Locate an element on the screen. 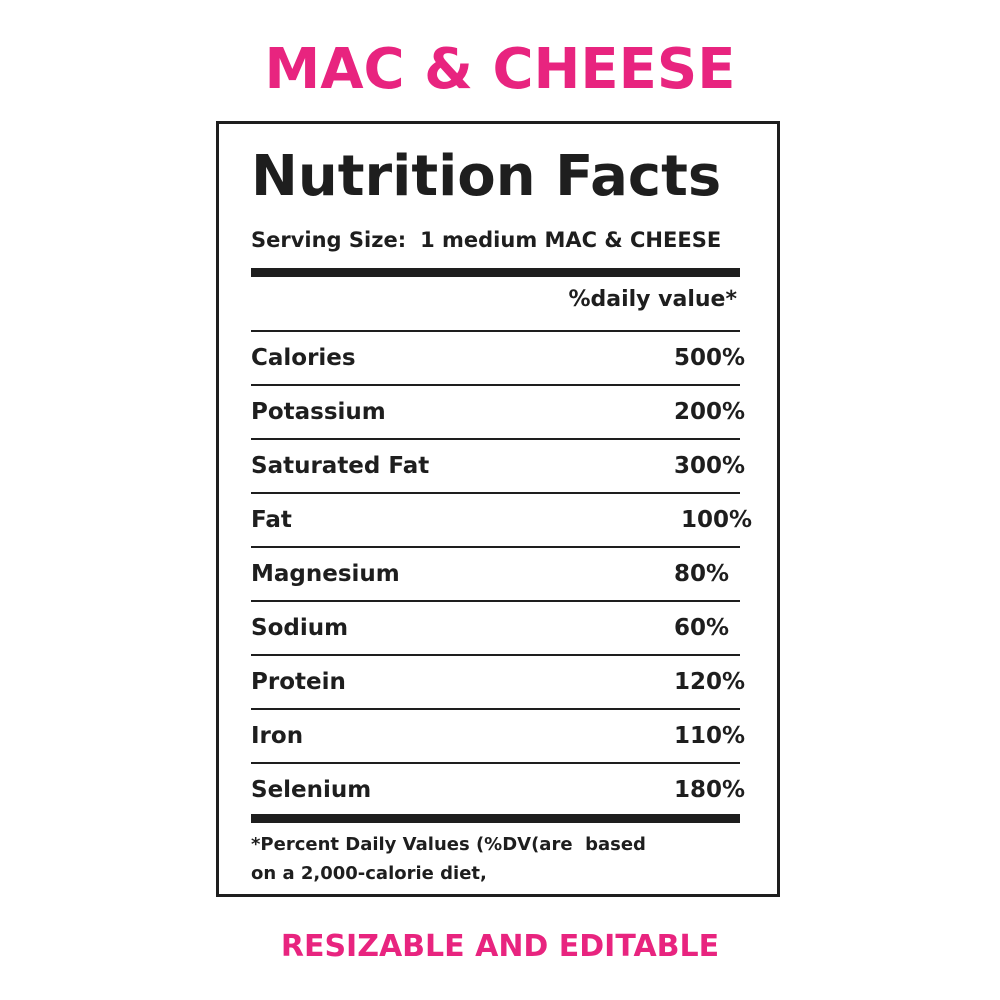 This screenshot has height=1000, width=1000. bottom-thick-divider is located at coordinates (495, 818).